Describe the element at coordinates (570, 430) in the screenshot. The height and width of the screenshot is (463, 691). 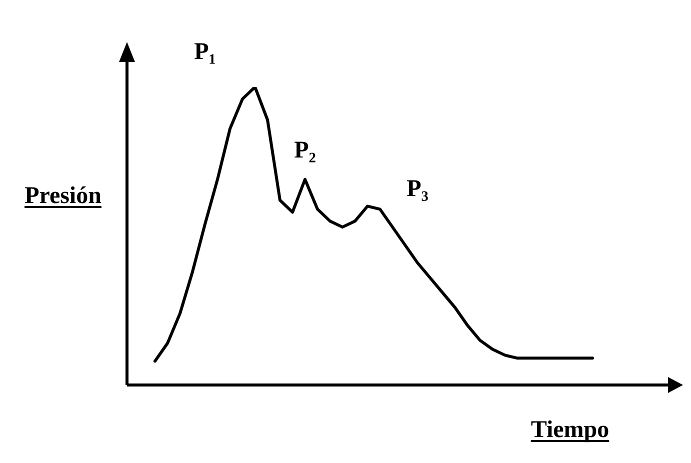
I see `x-axis-title: Tiempo` at that location.